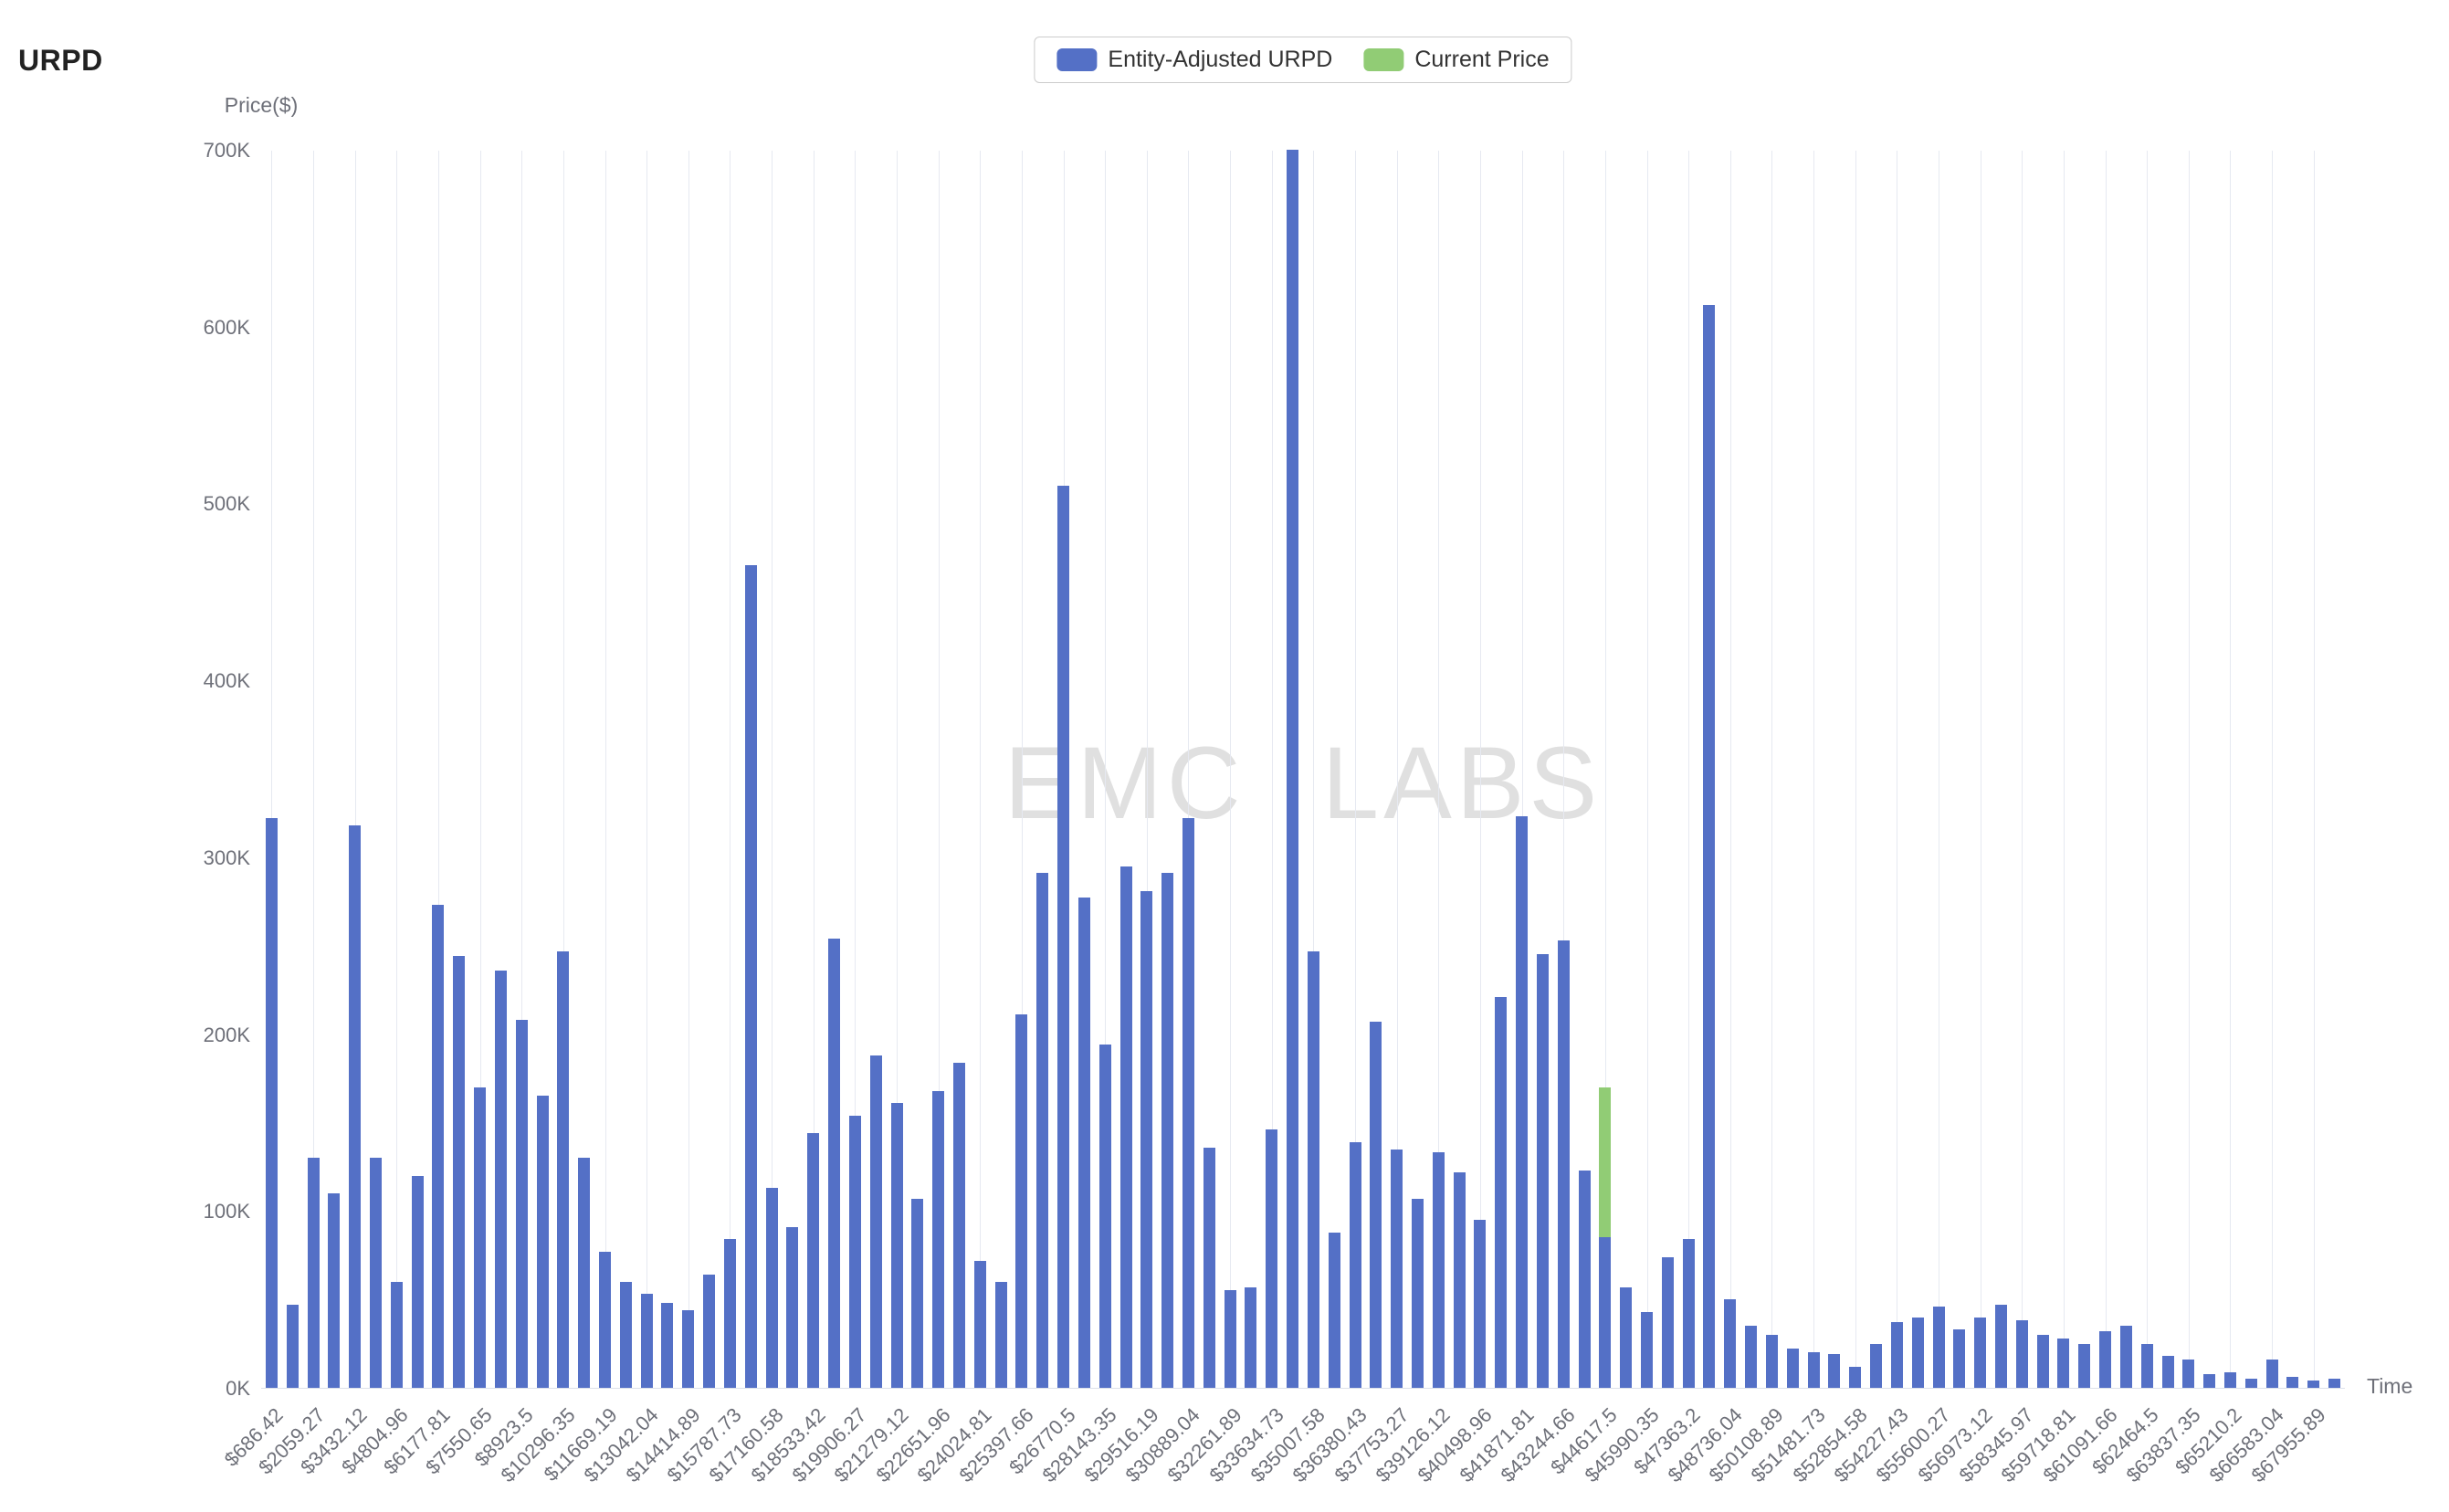 Image resolution: width=2449 pixels, height=1512 pixels. What do you see at coordinates (1456, 60) in the screenshot?
I see `legend-item-current-price: Current Price` at bounding box center [1456, 60].